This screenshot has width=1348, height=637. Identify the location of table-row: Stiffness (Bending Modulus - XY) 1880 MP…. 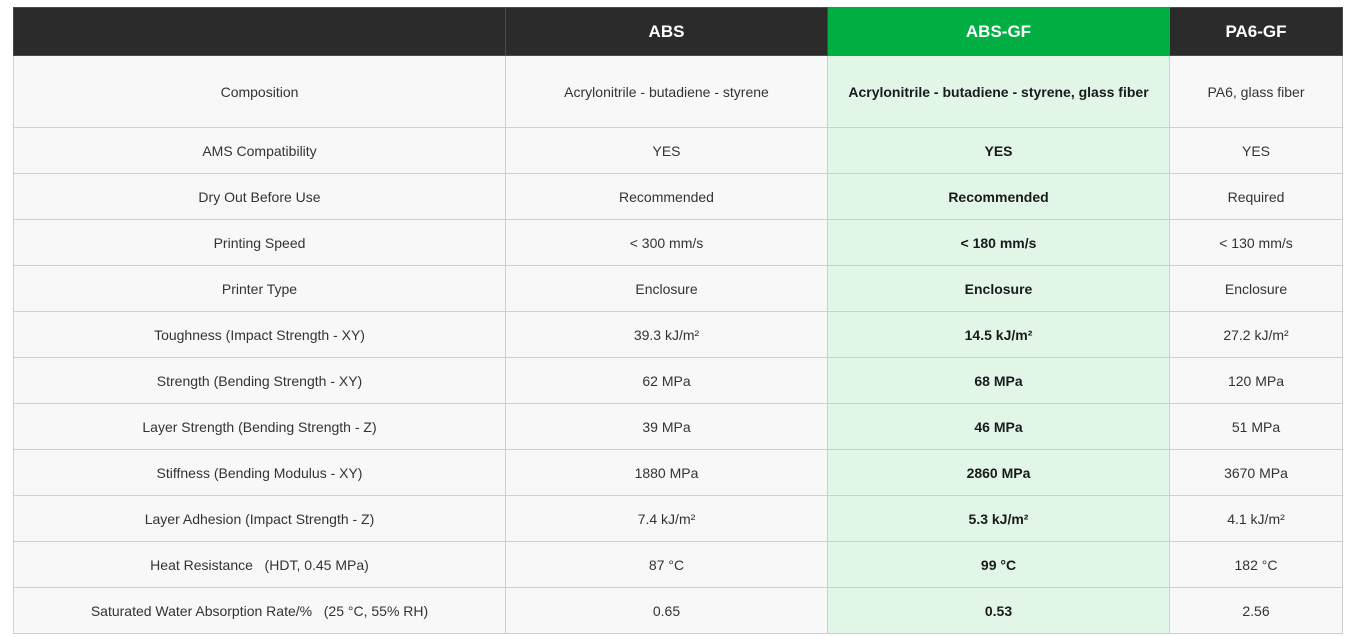
(678, 472).